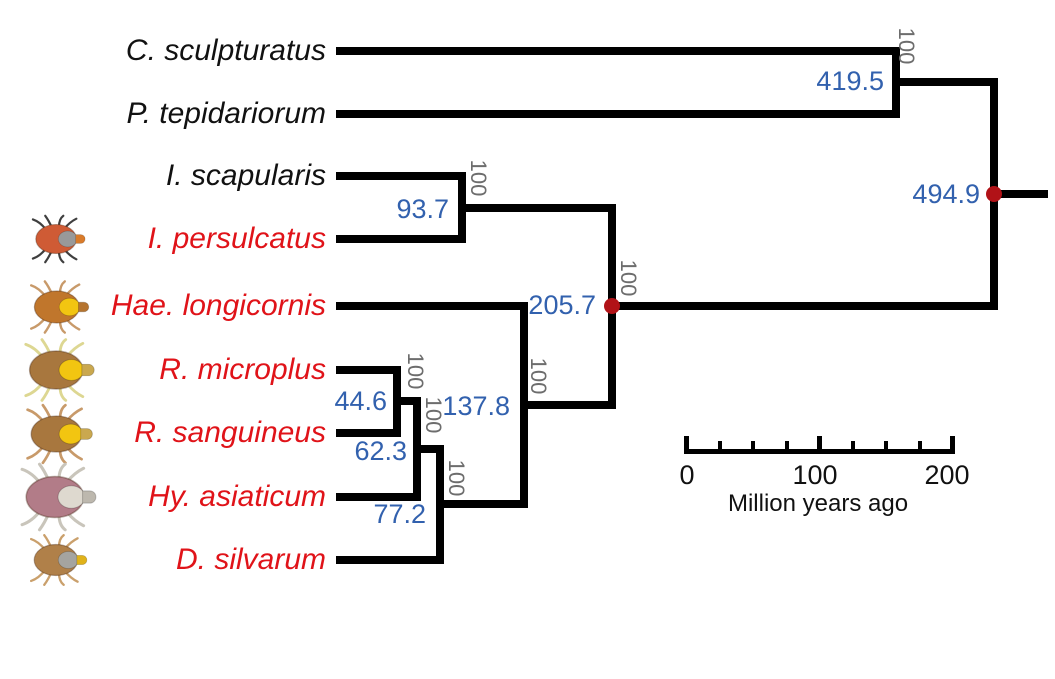  What do you see at coordinates (946, 194) in the screenshot?
I see `node-age-494.9: 494.9` at bounding box center [946, 194].